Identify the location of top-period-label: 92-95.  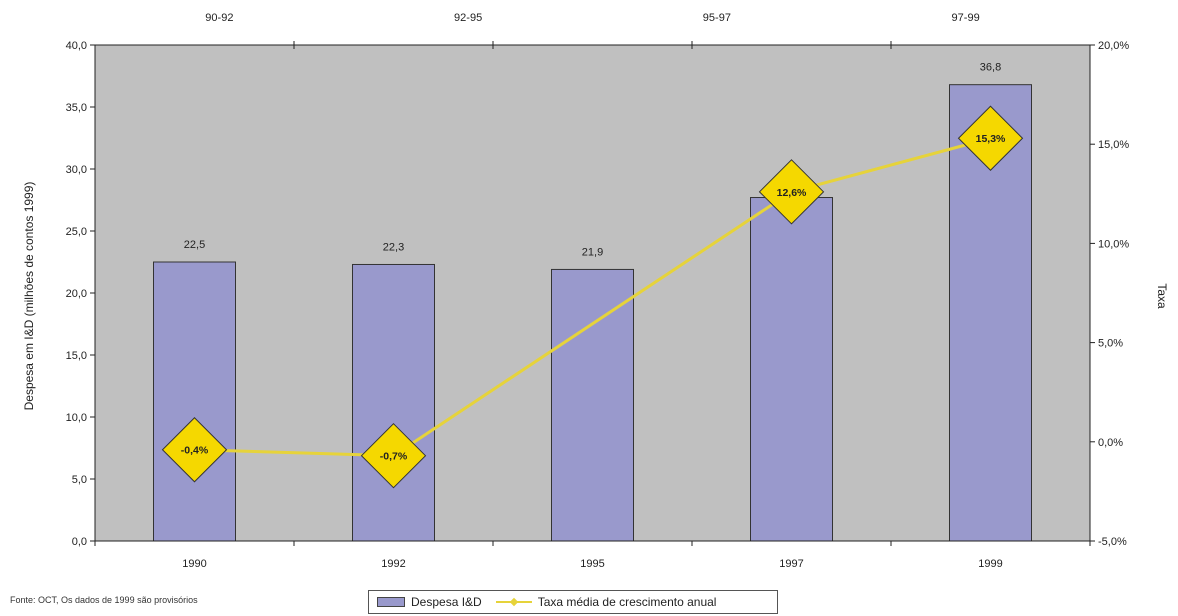
(468, 18).